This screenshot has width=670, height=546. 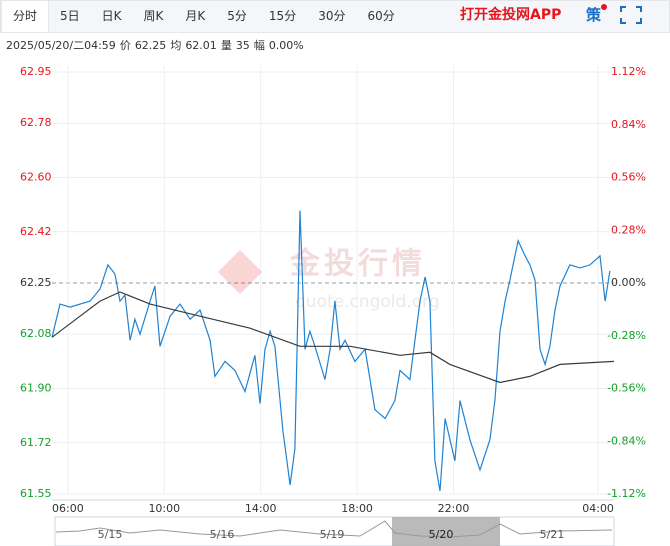 I want to click on badge-dot, so click(x=604, y=7).